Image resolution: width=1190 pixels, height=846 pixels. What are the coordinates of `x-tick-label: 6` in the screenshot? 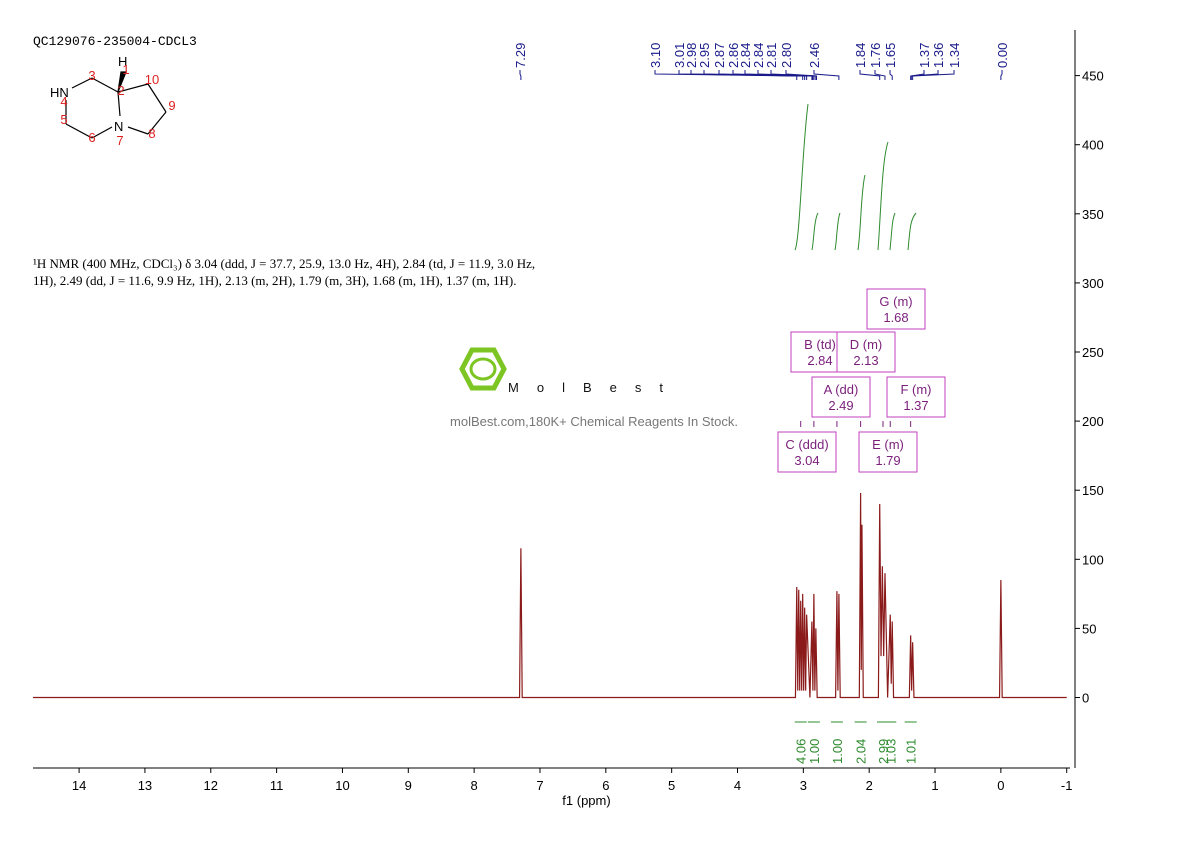 It's located at (605, 785).